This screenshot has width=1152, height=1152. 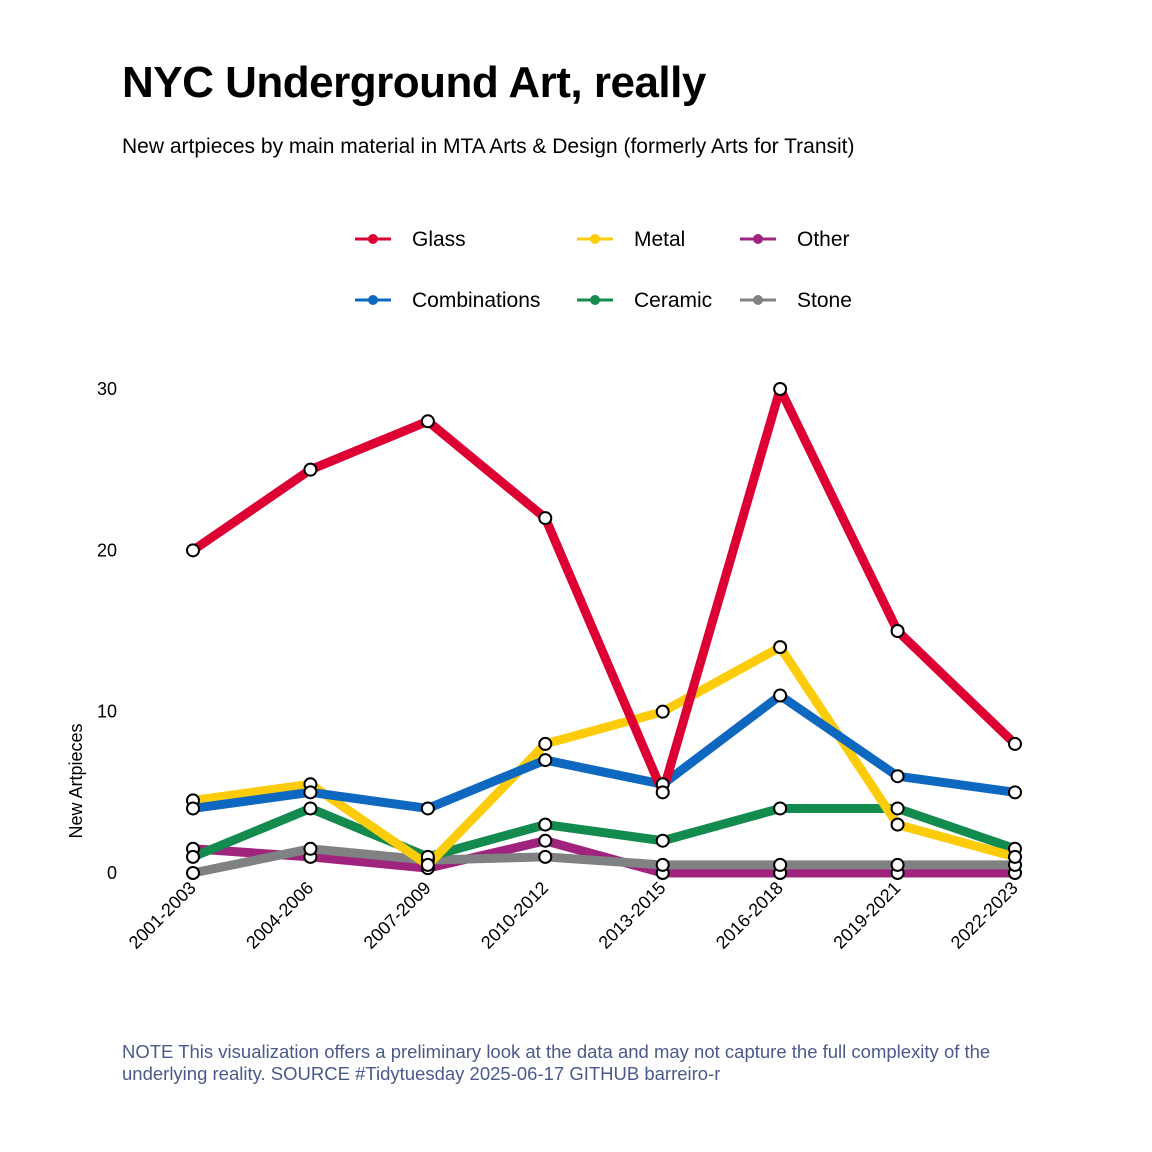 What do you see at coordinates (397, 915) in the screenshot?
I see `x-tick-label-2007-2009: 2007-2009` at bounding box center [397, 915].